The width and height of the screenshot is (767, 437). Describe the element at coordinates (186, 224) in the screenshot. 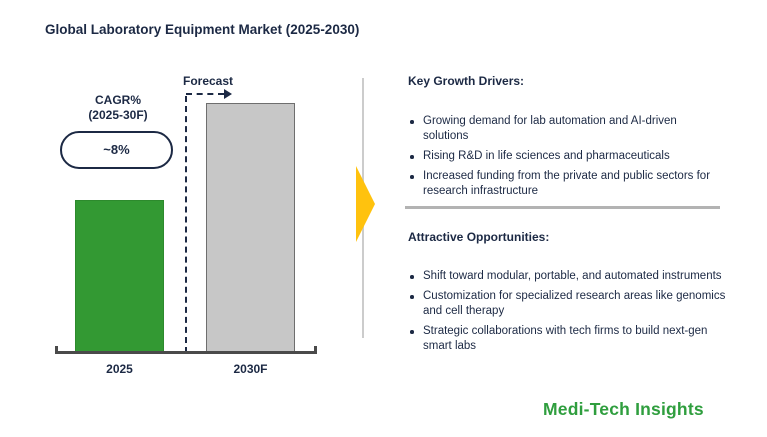

I see `forecast-dashed-divider` at that location.